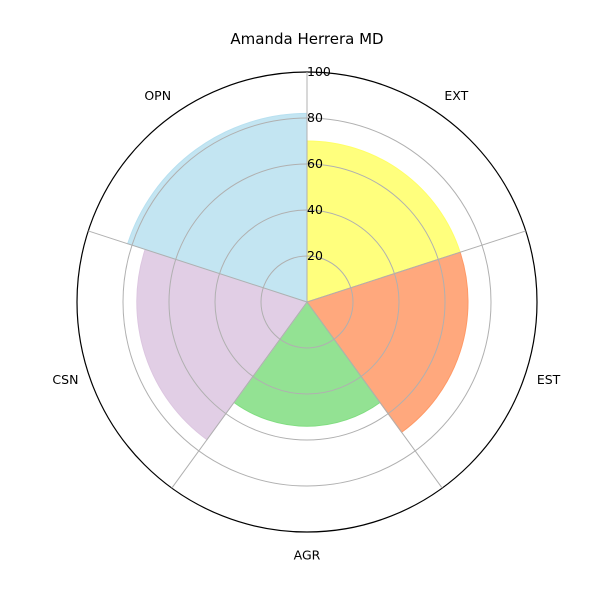 Image resolution: width=600 pixels, height=600 pixels. Describe the element at coordinates (315, 255) in the screenshot. I see `r-tick-label: 20` at that location.